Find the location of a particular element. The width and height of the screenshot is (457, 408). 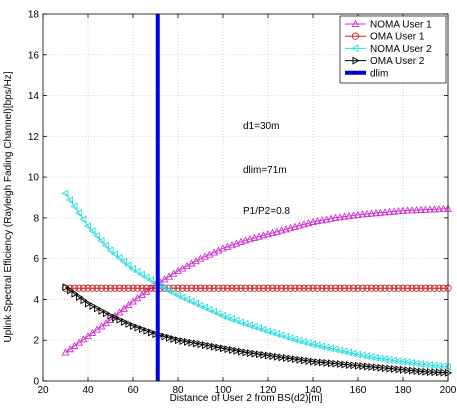

x-tick-label-9: 200 is located at coordinates (448, 390).